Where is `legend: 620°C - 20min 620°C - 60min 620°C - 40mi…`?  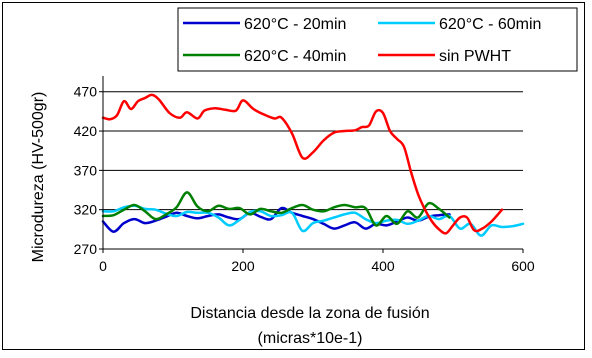
legend: 620°C - 20min 620°C - 60min 620°C - 40mi… is located at coordinates (377, 39).